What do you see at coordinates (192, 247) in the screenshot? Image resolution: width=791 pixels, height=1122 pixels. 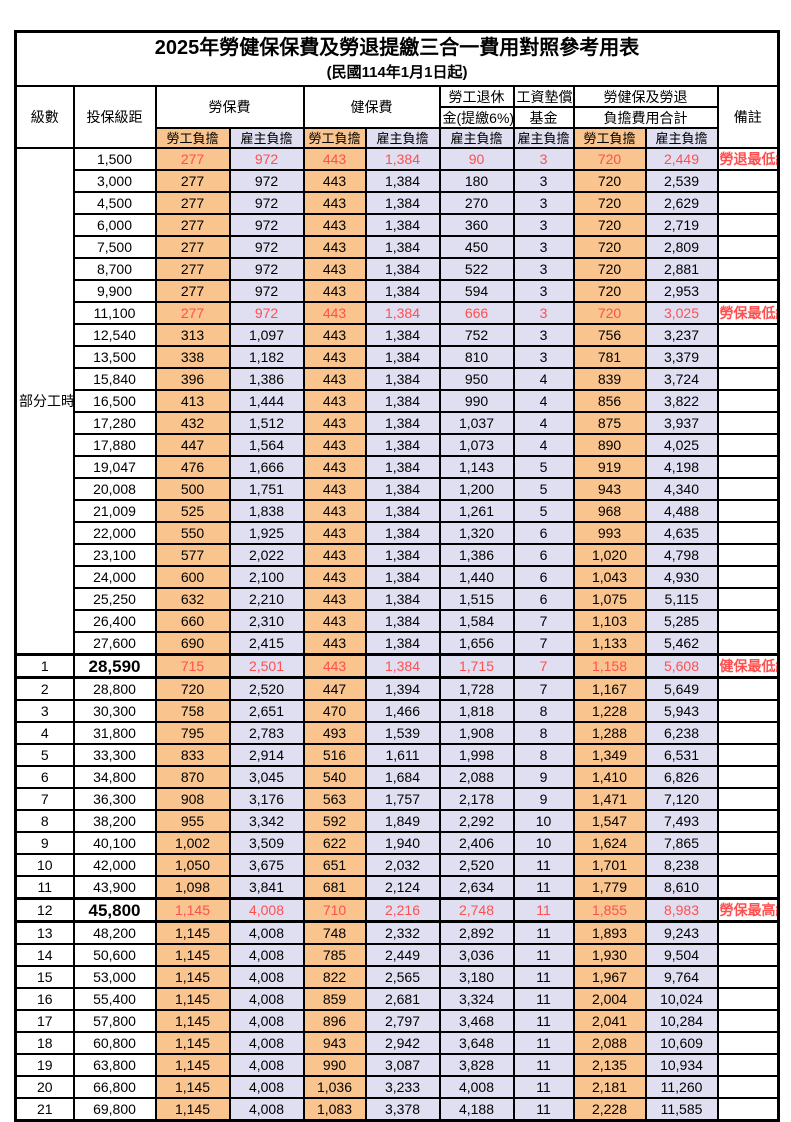 I see `value-cell: 277` at bounding box center [192, 247].